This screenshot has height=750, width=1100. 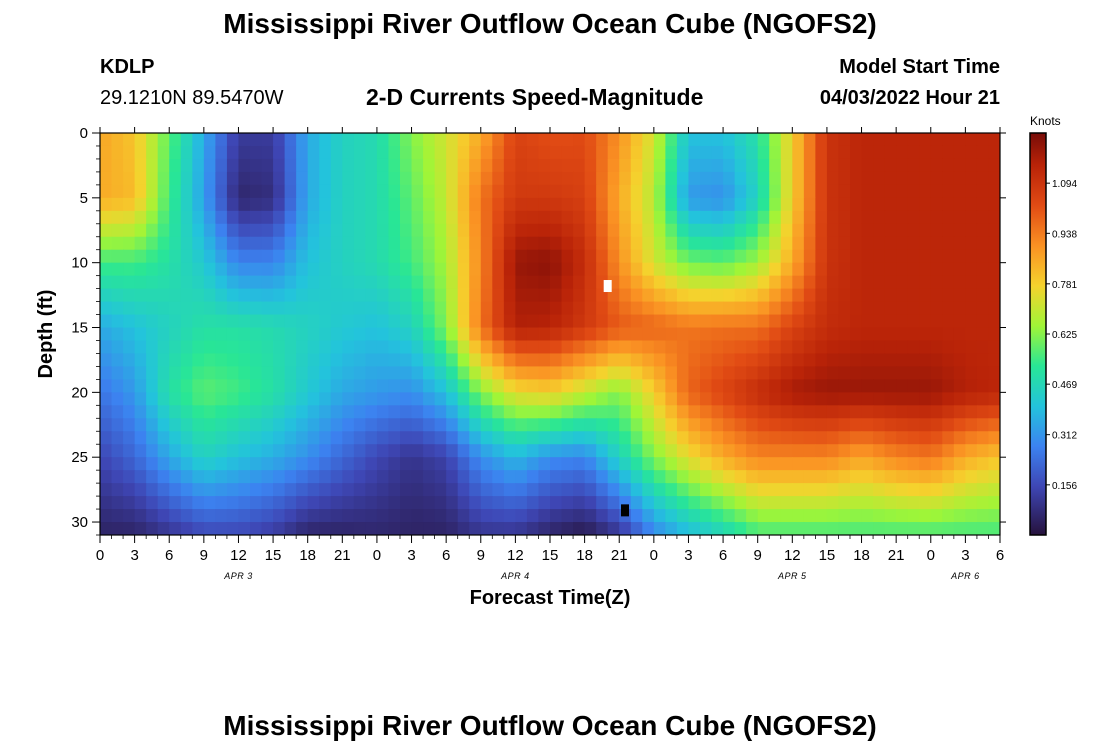 I want to click on y-tick-label: 0, so click(x=84, y=133).